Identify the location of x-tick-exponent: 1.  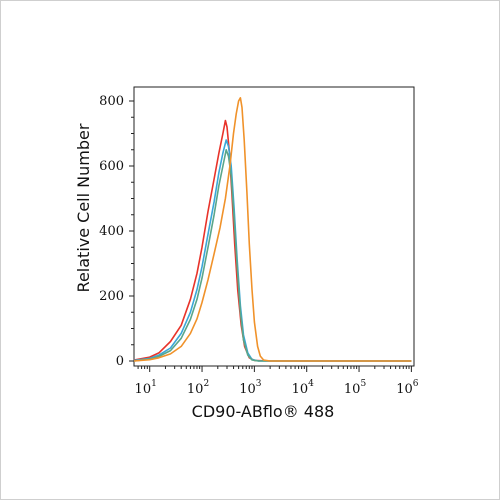
(154, 384).